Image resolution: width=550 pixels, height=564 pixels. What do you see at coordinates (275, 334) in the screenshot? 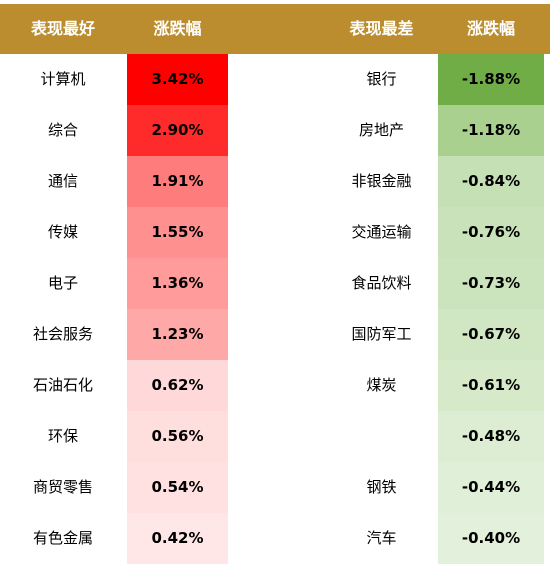
I see `table-row: 社会服务 1.23% 国防军工 -0.67%` at bounding box center [275, 334].